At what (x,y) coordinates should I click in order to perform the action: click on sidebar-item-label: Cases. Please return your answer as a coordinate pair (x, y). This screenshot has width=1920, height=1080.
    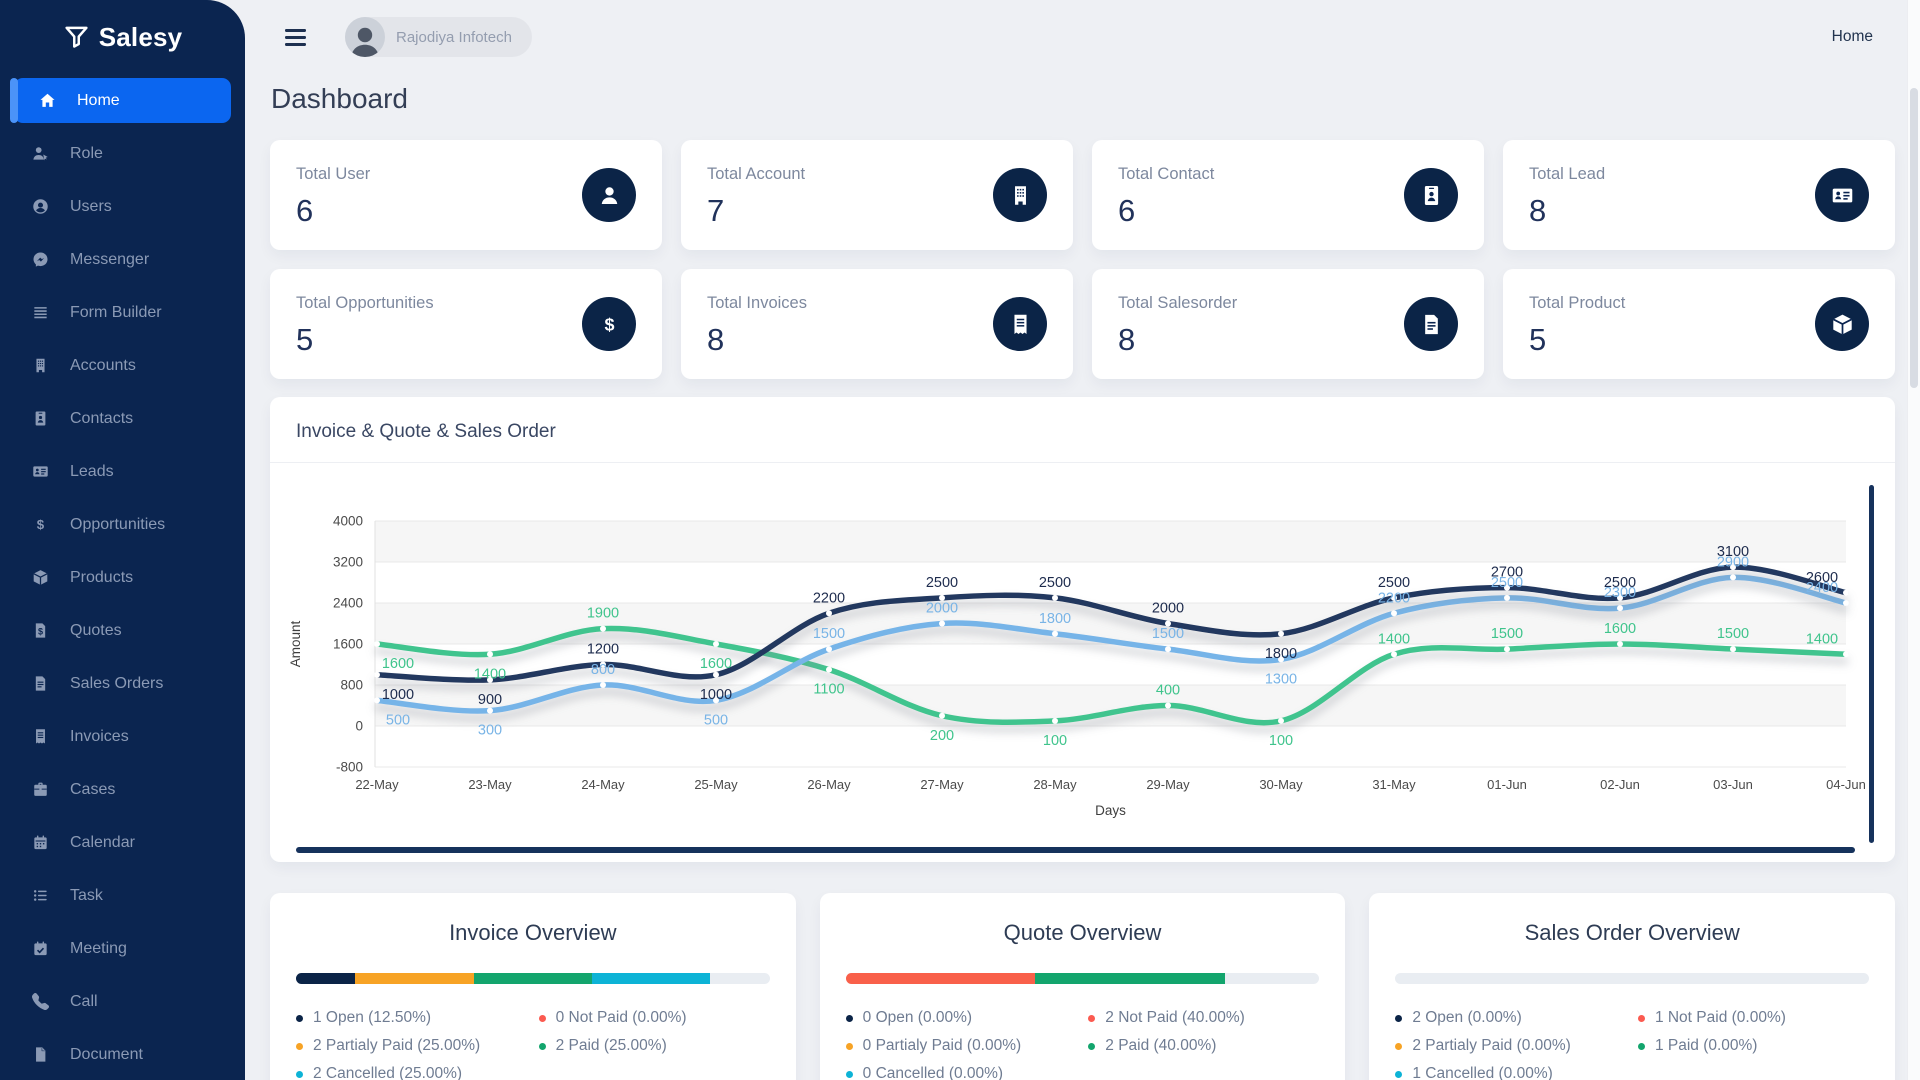
    Looking at the image, I should click on (93, 789).